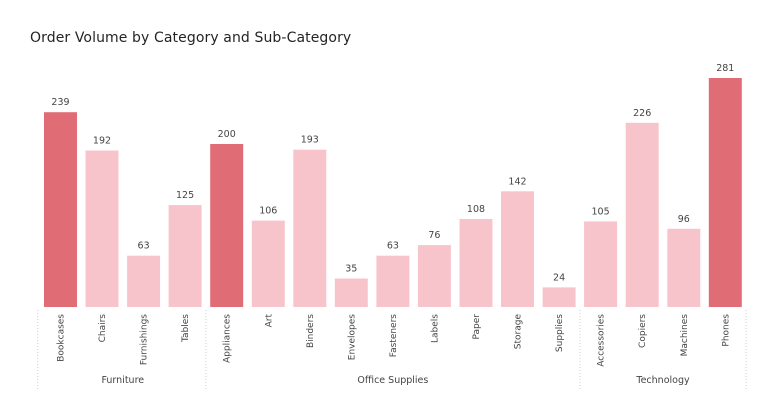  Describe the element at coordinates (476, 209) in the screenshot. I see `data-label: 108` at that location.